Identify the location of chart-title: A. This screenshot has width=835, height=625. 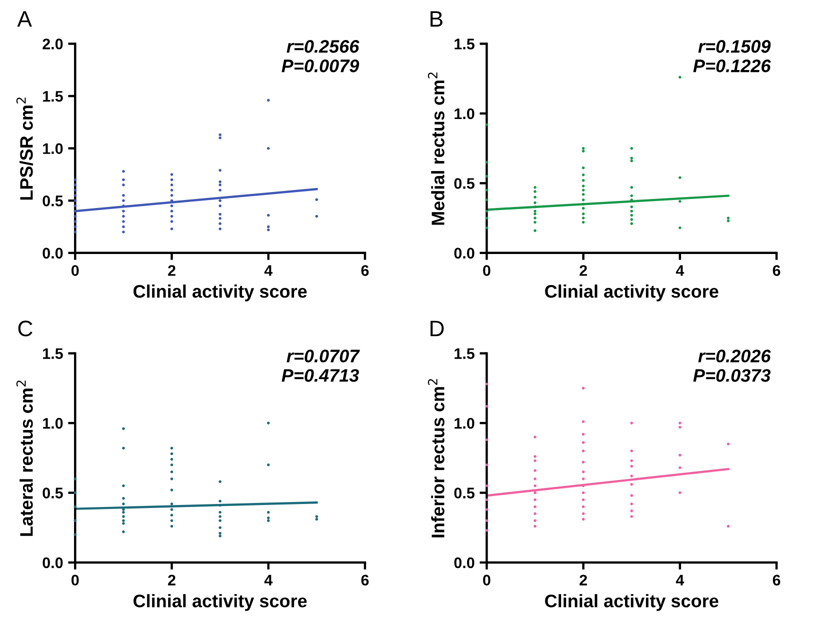
(24, 19).